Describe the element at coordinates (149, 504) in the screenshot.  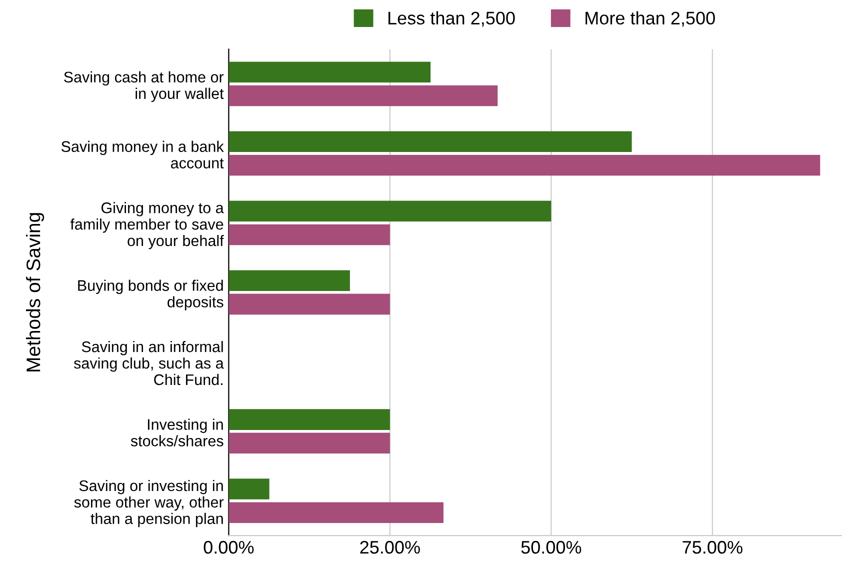
I see `y-tick-label: Saving or investing in some other way, other than a pension plan` at that location.